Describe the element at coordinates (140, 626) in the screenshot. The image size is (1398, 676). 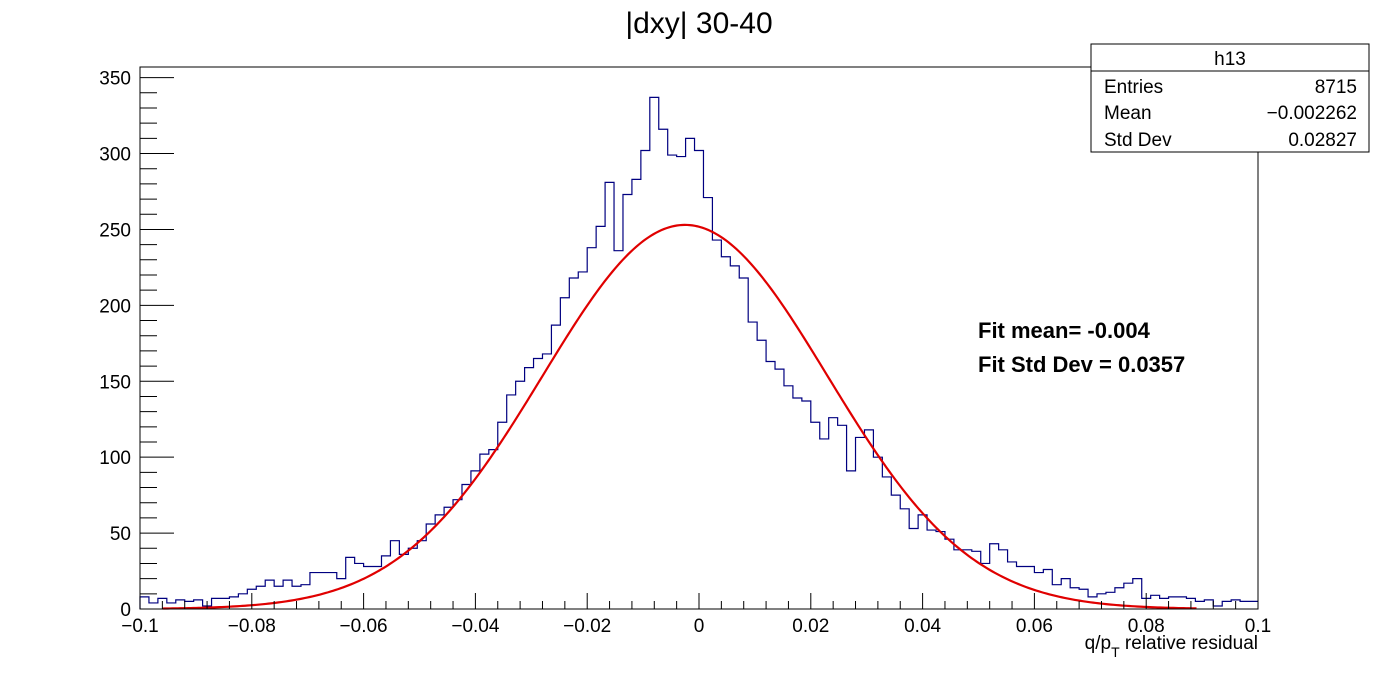
I see `x-tick-label: −0.1` at that location.